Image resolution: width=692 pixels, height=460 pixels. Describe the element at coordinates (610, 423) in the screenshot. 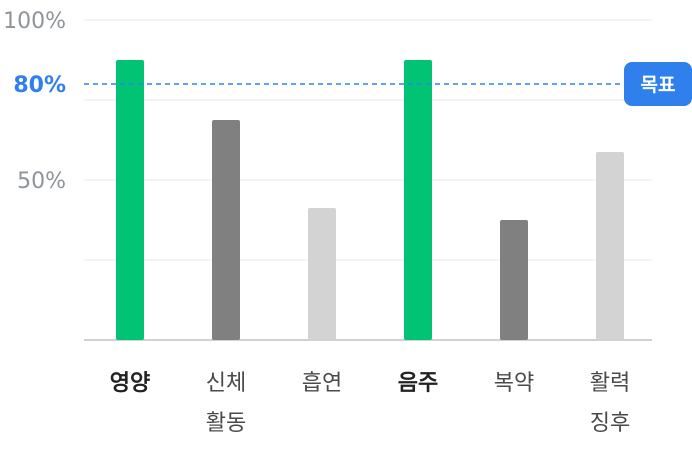

I see `x-tick-label: 징후` at that location.